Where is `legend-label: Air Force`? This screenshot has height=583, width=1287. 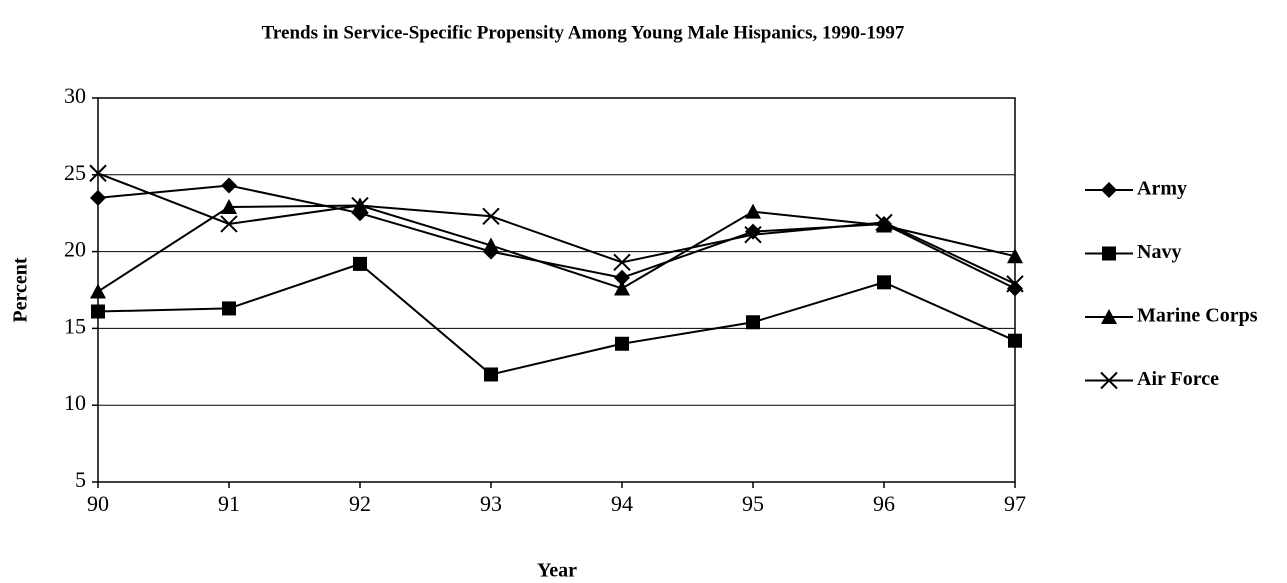
legend-label: Air Force is located at coordinates (1178, 379).